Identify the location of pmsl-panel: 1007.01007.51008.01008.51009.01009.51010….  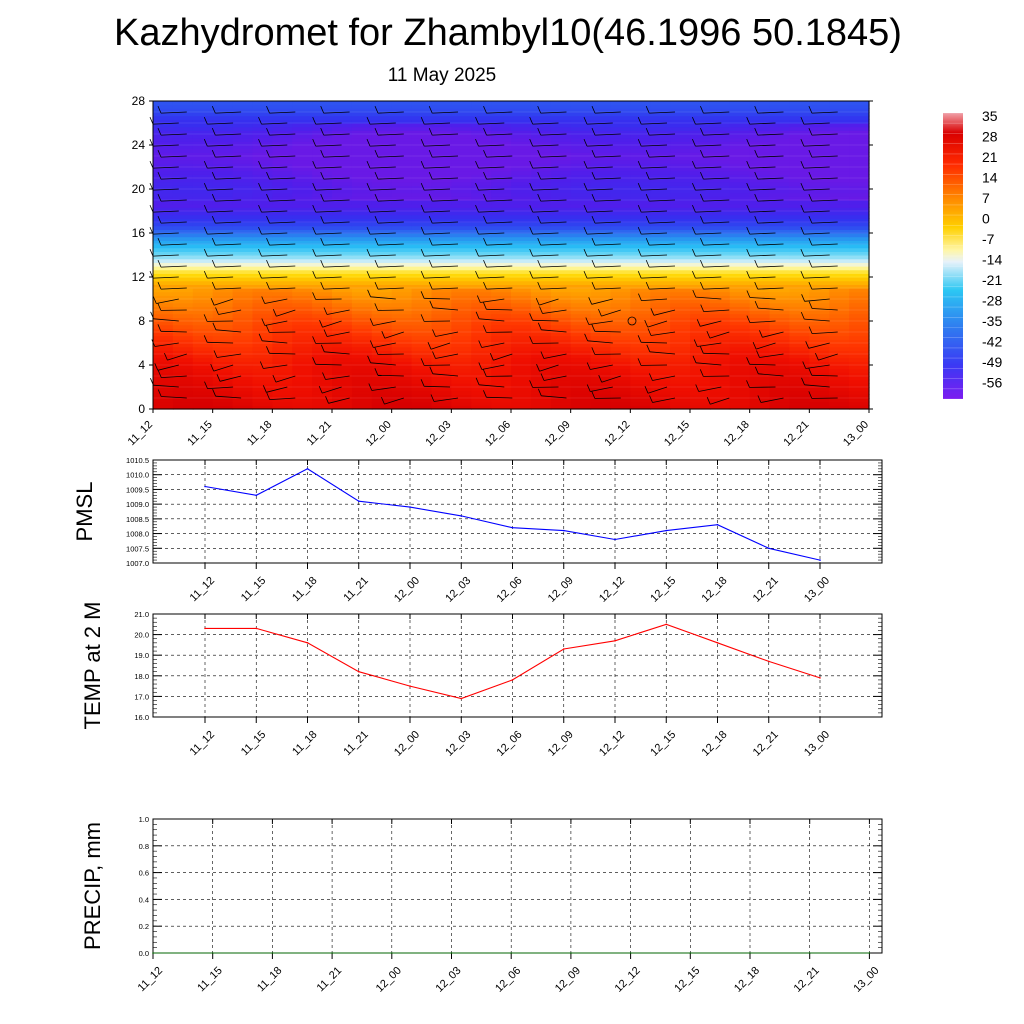
(477, 530).